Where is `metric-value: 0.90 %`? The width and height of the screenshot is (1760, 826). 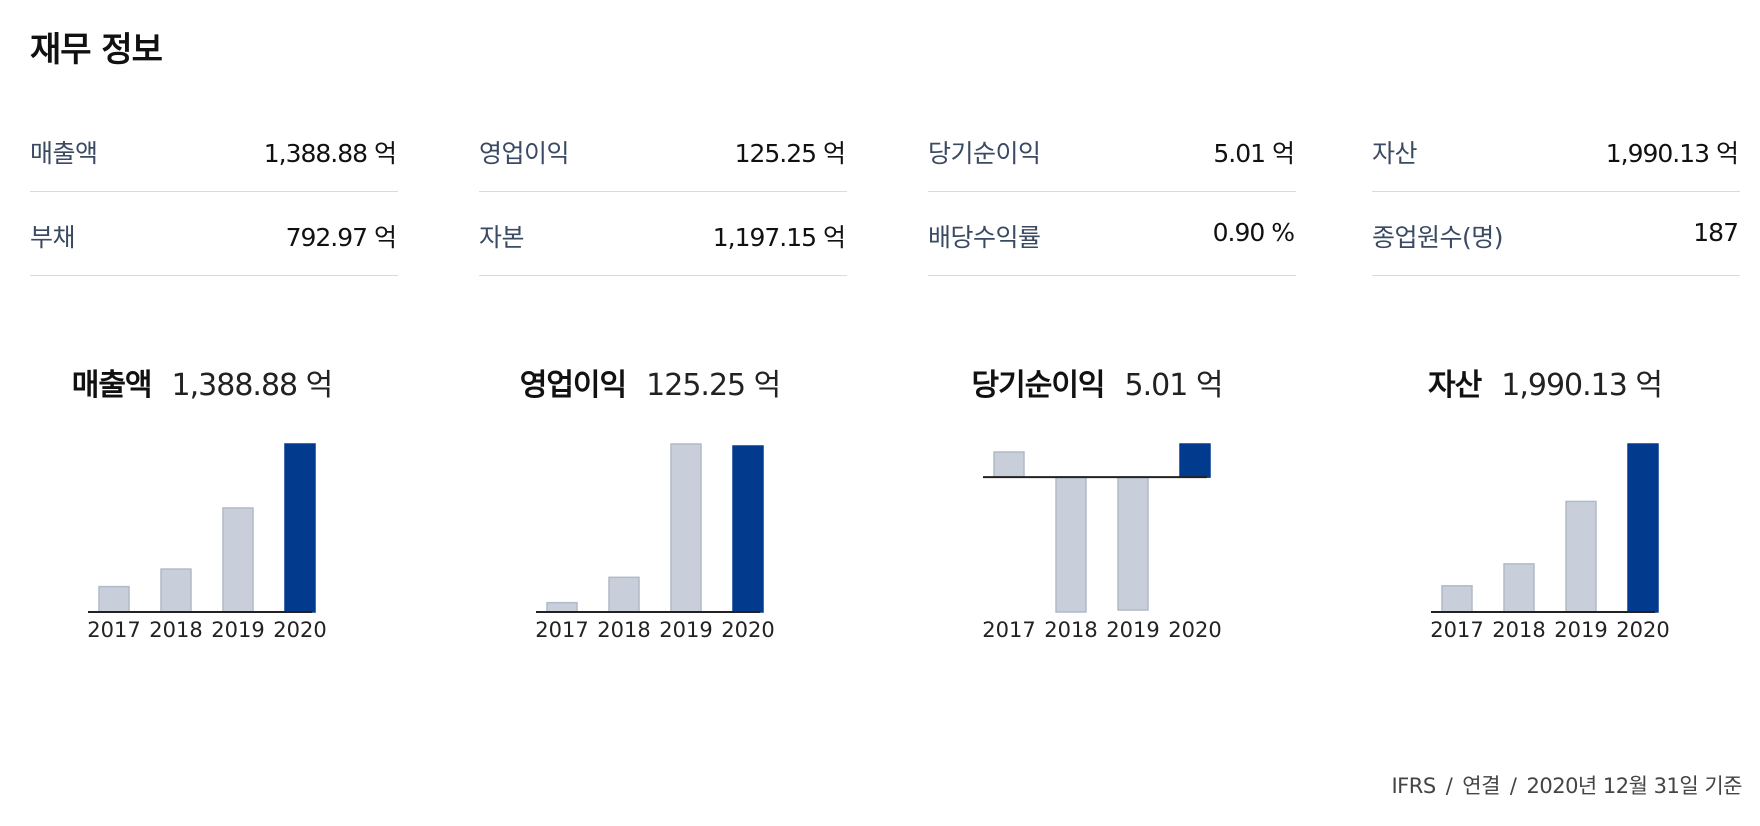
metric-value: 0.90 % is located at coordinates (1253, 232).